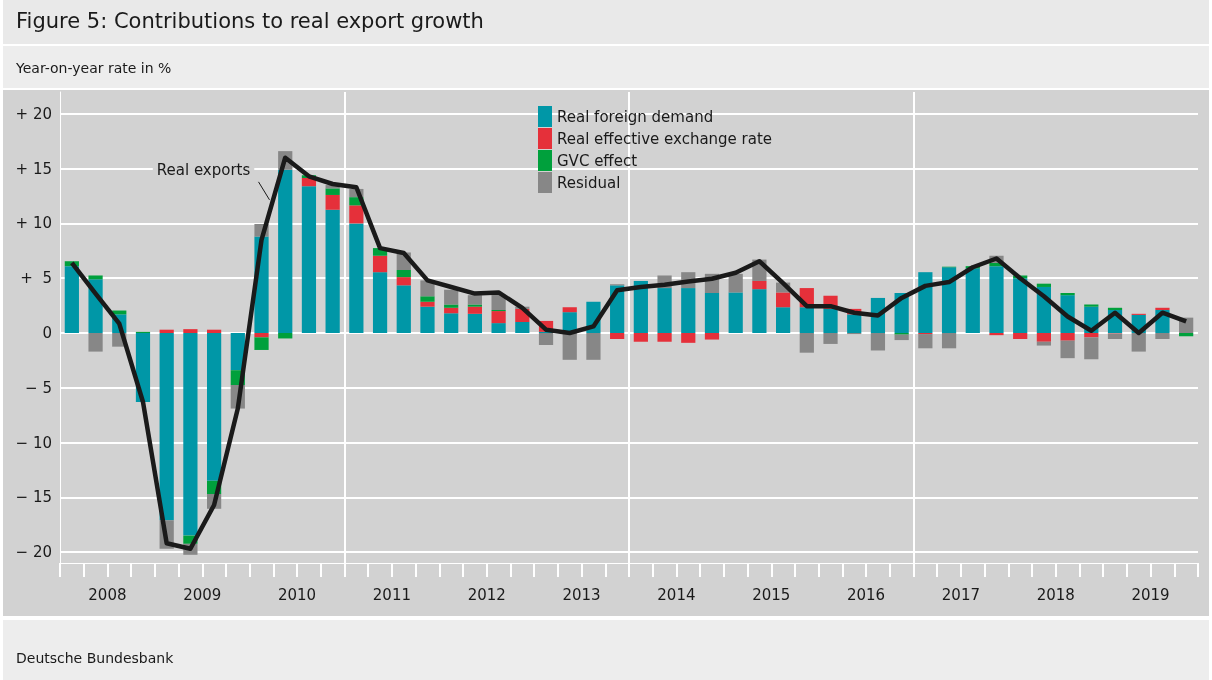  I want to click on chart-title: Figure 5: Contributions to real export growth, so click(250, 21).